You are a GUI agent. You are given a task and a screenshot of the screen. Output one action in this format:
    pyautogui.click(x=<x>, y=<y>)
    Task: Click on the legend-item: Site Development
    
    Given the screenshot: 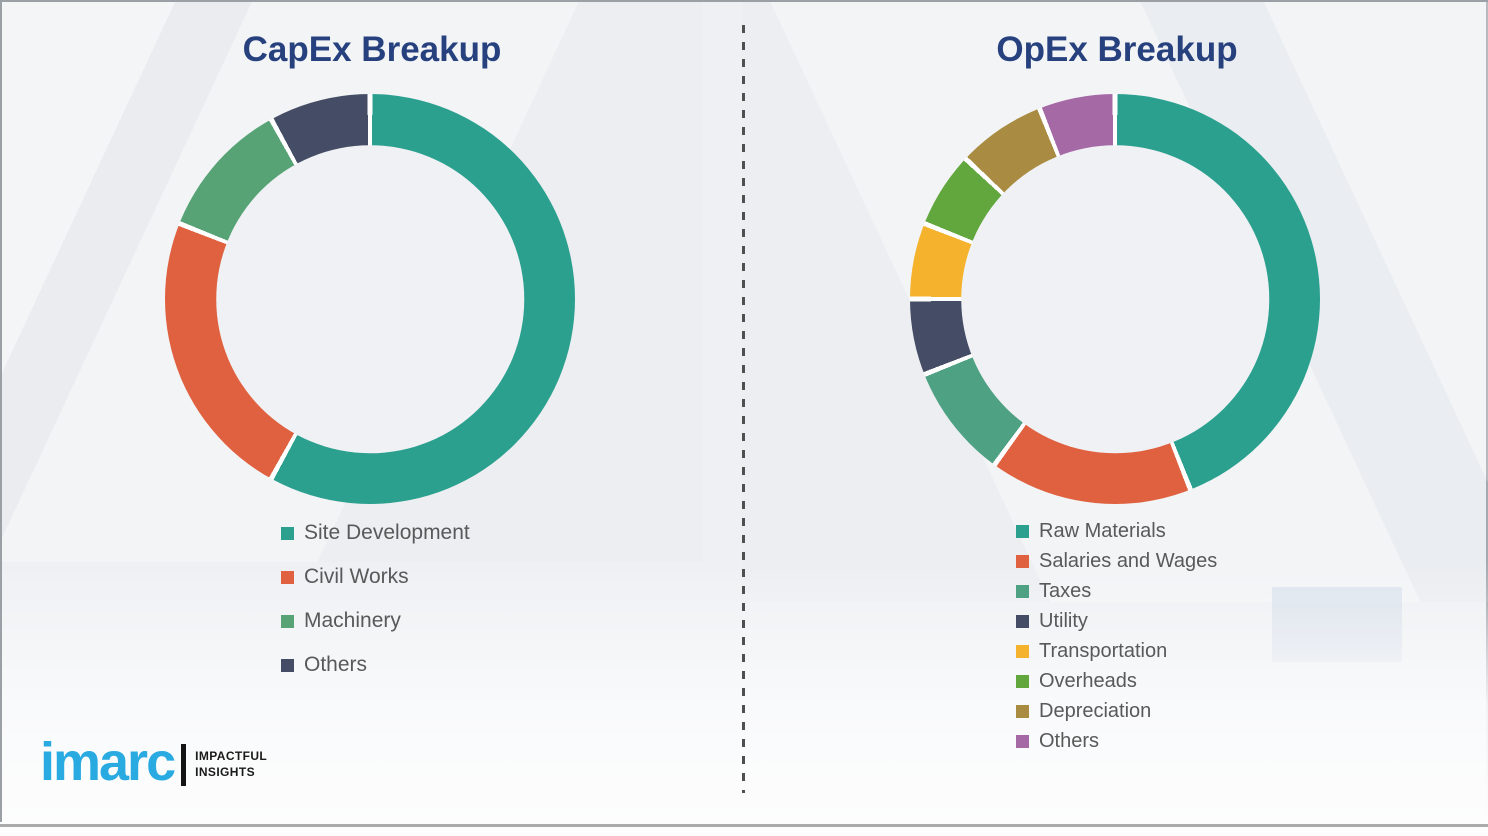 What is the action you would take?
    pyautogui.click(x=375, y=533)
    